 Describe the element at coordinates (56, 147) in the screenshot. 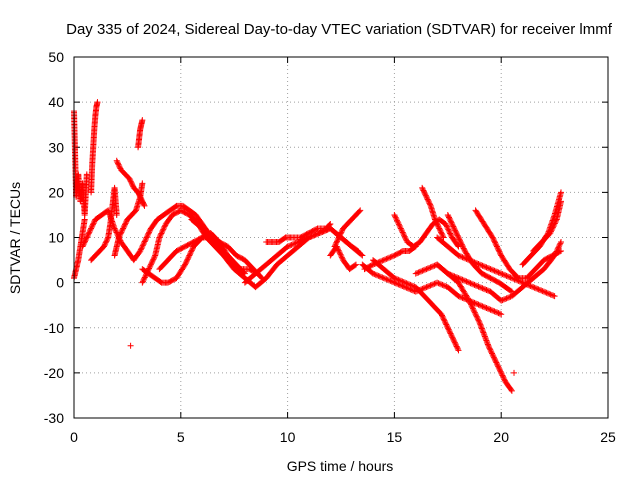

I see `y-tick-label: 30` at that location.